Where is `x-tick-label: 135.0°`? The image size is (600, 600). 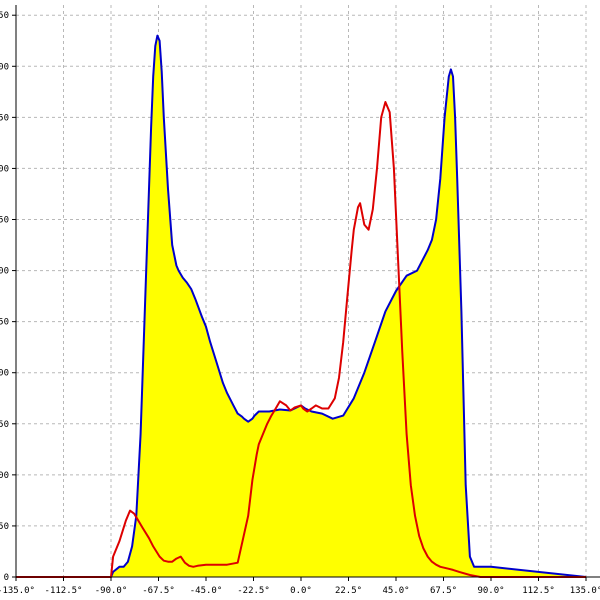
x-tick-label: 135.0° is located at coordinates (585, 591).